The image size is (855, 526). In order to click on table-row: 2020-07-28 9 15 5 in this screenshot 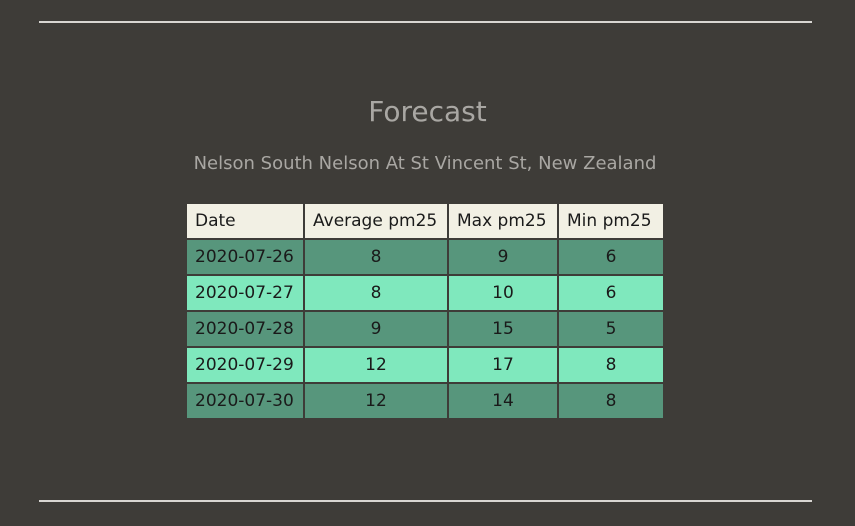, I will do `click(425, 329)`.